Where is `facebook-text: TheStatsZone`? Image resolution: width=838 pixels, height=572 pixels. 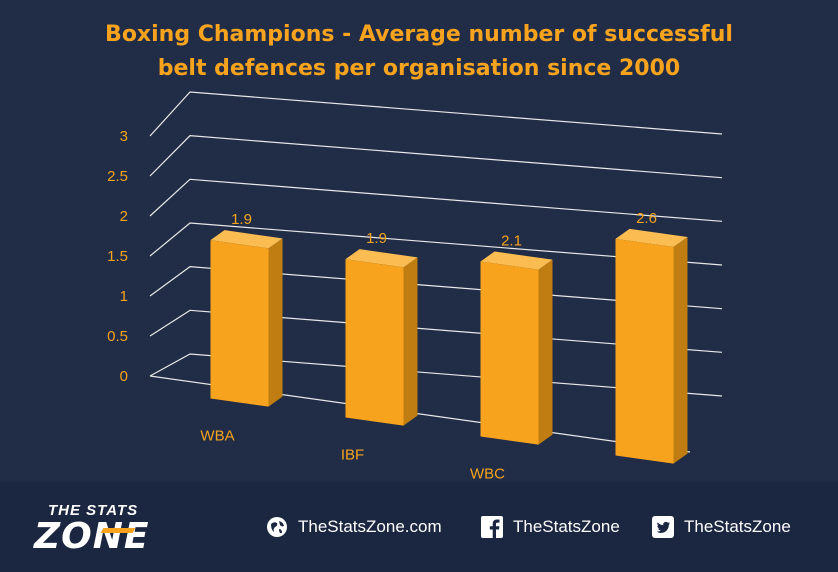 facebook-text: TheStatsZone is located at coordinates (566, 526).